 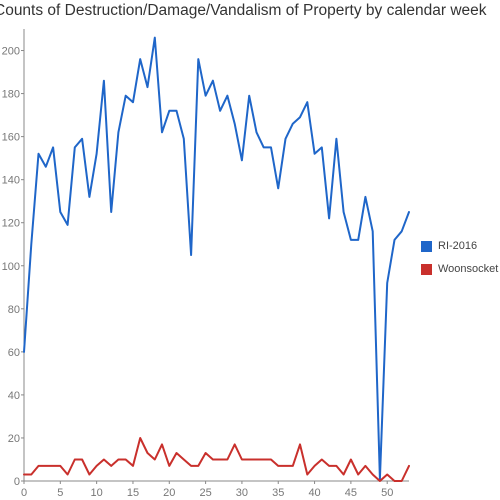 I want to click on y-tick-label: 160, so click(x=11, y=138).